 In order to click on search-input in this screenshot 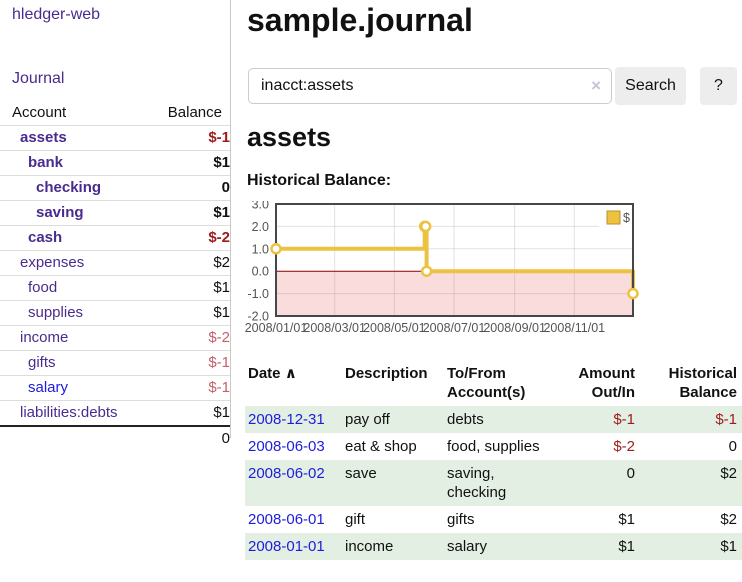, I will do `click(430, 86)`.